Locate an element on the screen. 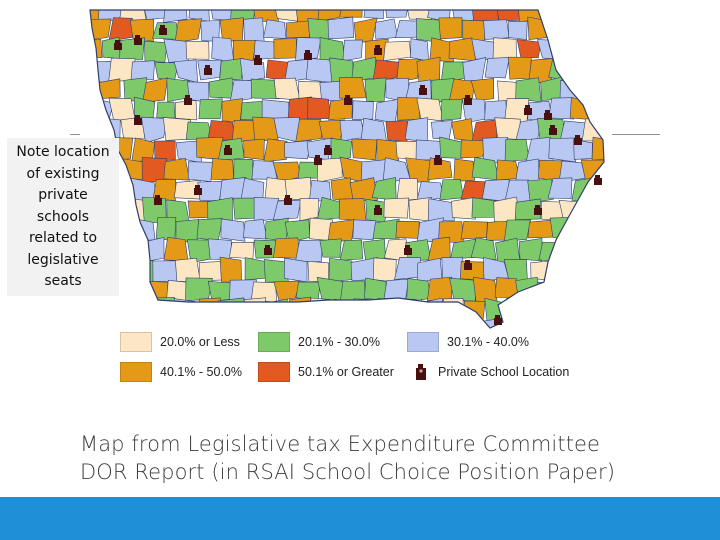 The height and width of the screenshot is (540, 720). note-line: related to is located at coordinates (63, 238).